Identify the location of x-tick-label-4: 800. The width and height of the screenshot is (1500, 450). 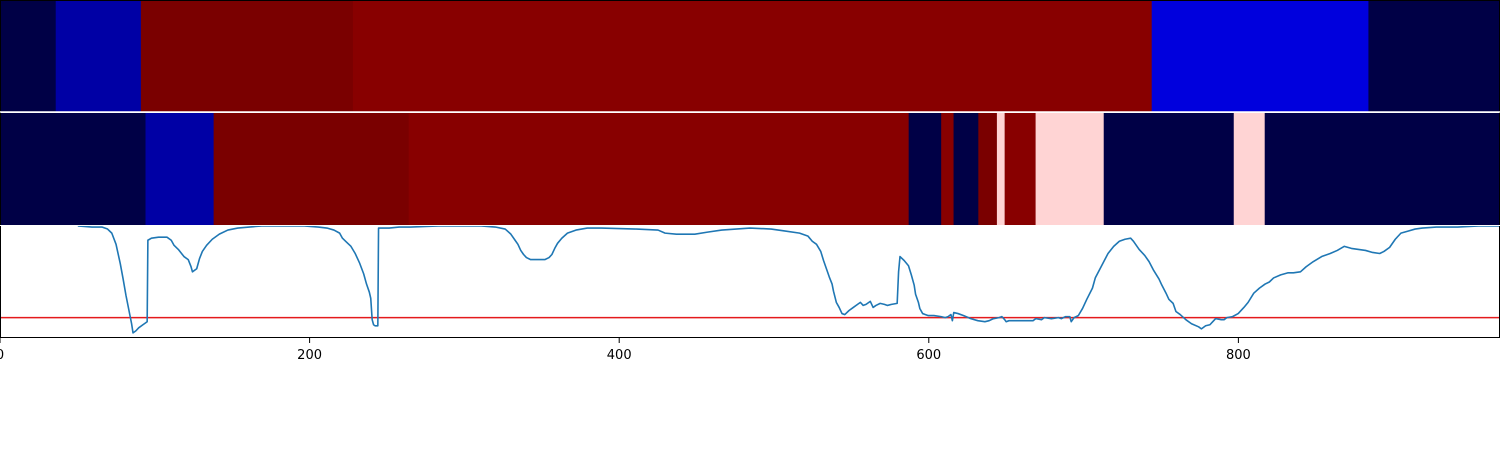
(1238, 355).